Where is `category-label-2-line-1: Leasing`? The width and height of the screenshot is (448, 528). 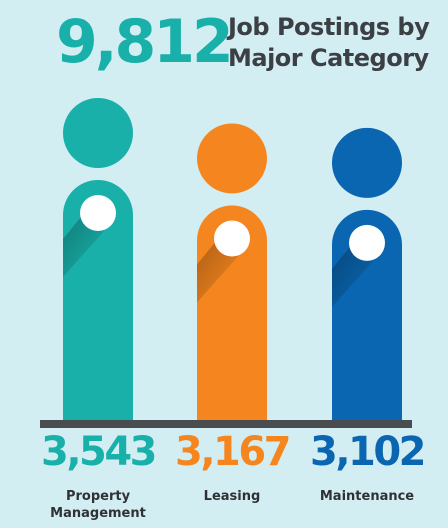 category-label-2-line-1: Leasing is located at coordinates (232, 496).